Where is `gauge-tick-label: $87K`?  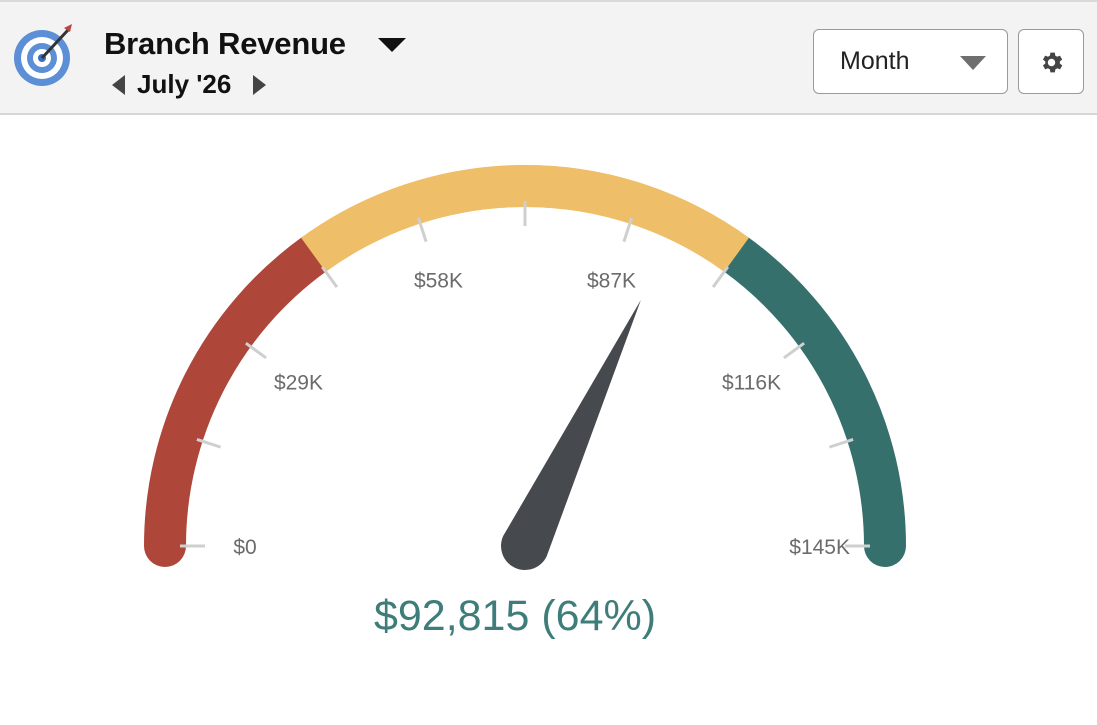
gauge-tick-label: $87K is located at coordinates (611, 281).